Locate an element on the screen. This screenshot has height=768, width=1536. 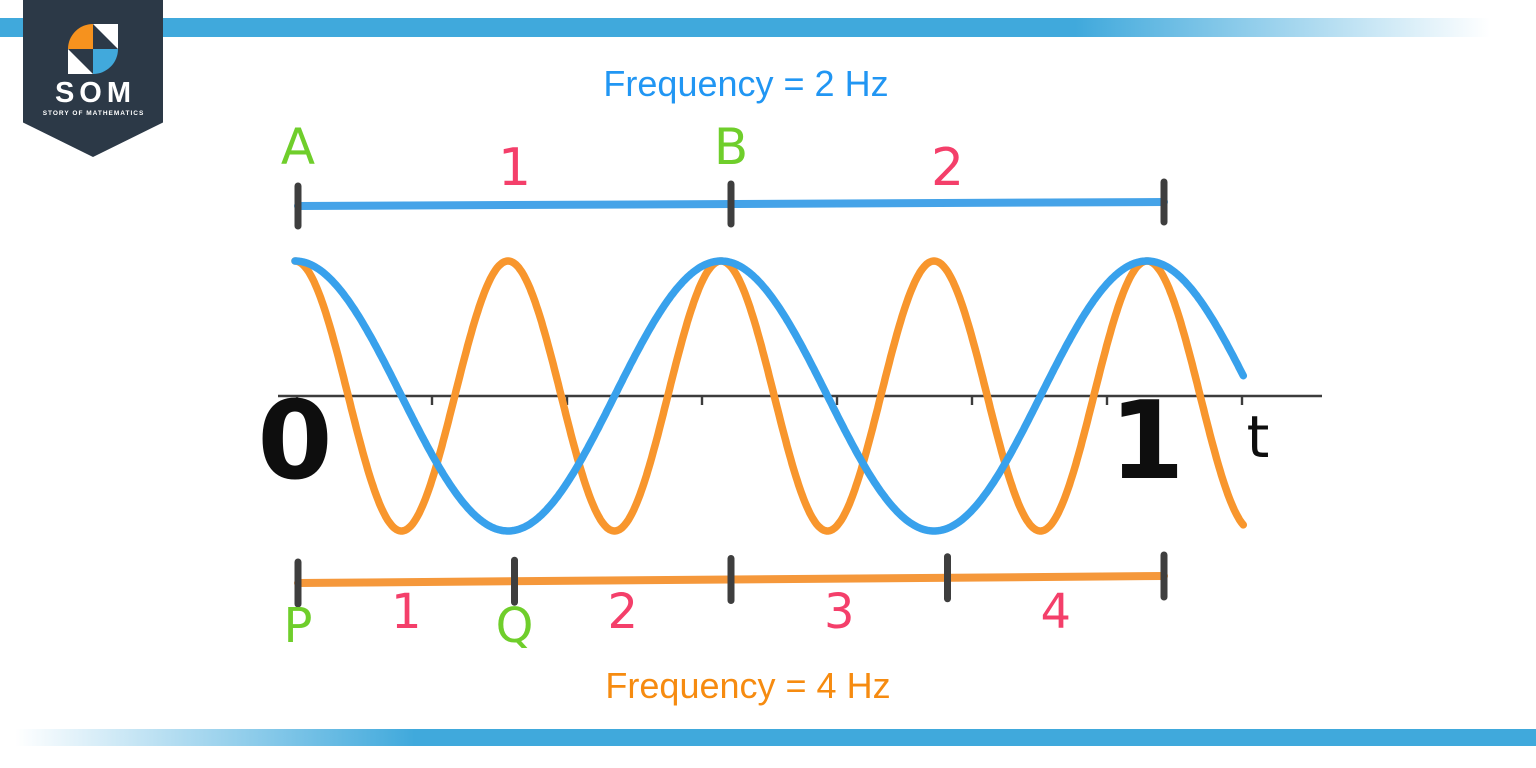
axis-label-1: 1 is located at coordinates (1147, 441).